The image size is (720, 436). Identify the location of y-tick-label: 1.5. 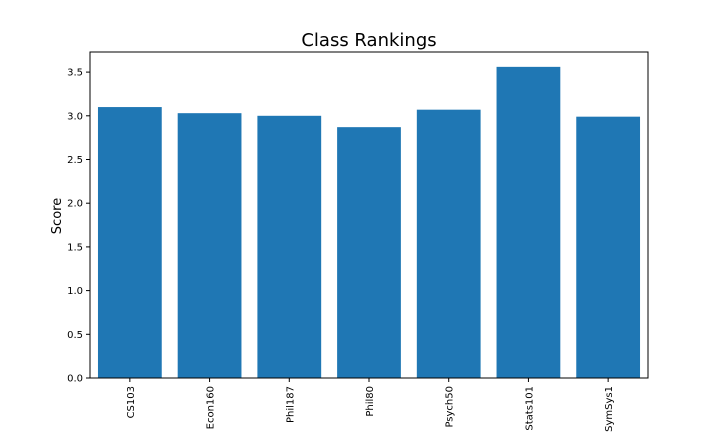
(75, 247).